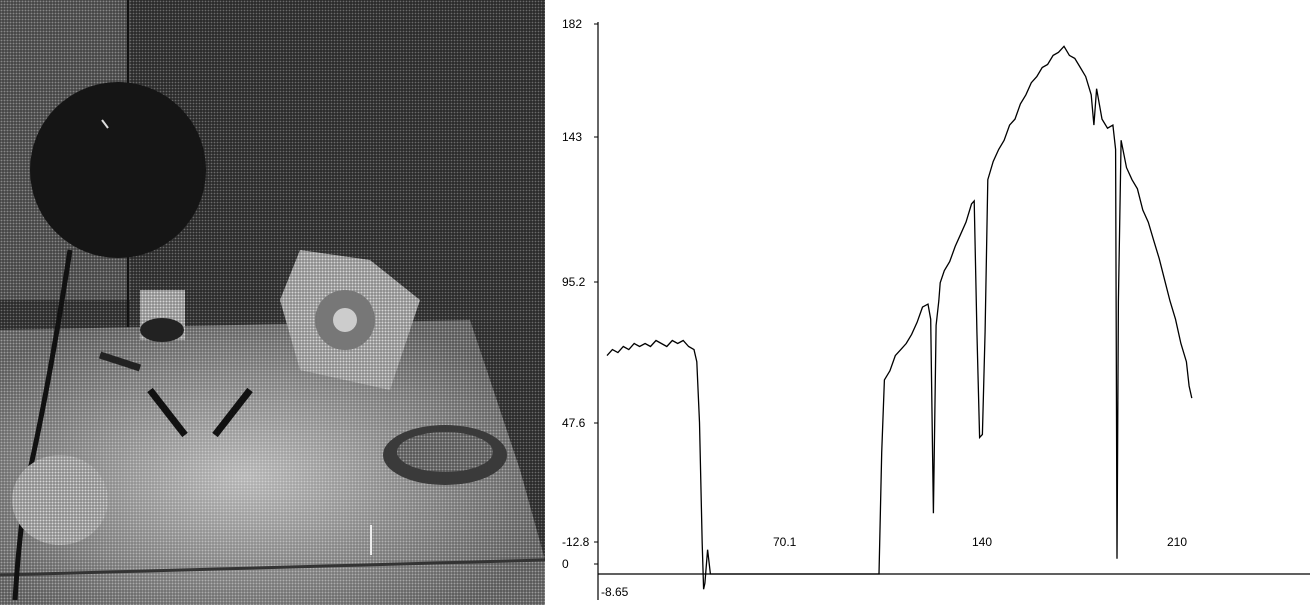 This screenshot has width=1314, height=610. I want to click on x-tick-label: 210, so click(1177, 542).